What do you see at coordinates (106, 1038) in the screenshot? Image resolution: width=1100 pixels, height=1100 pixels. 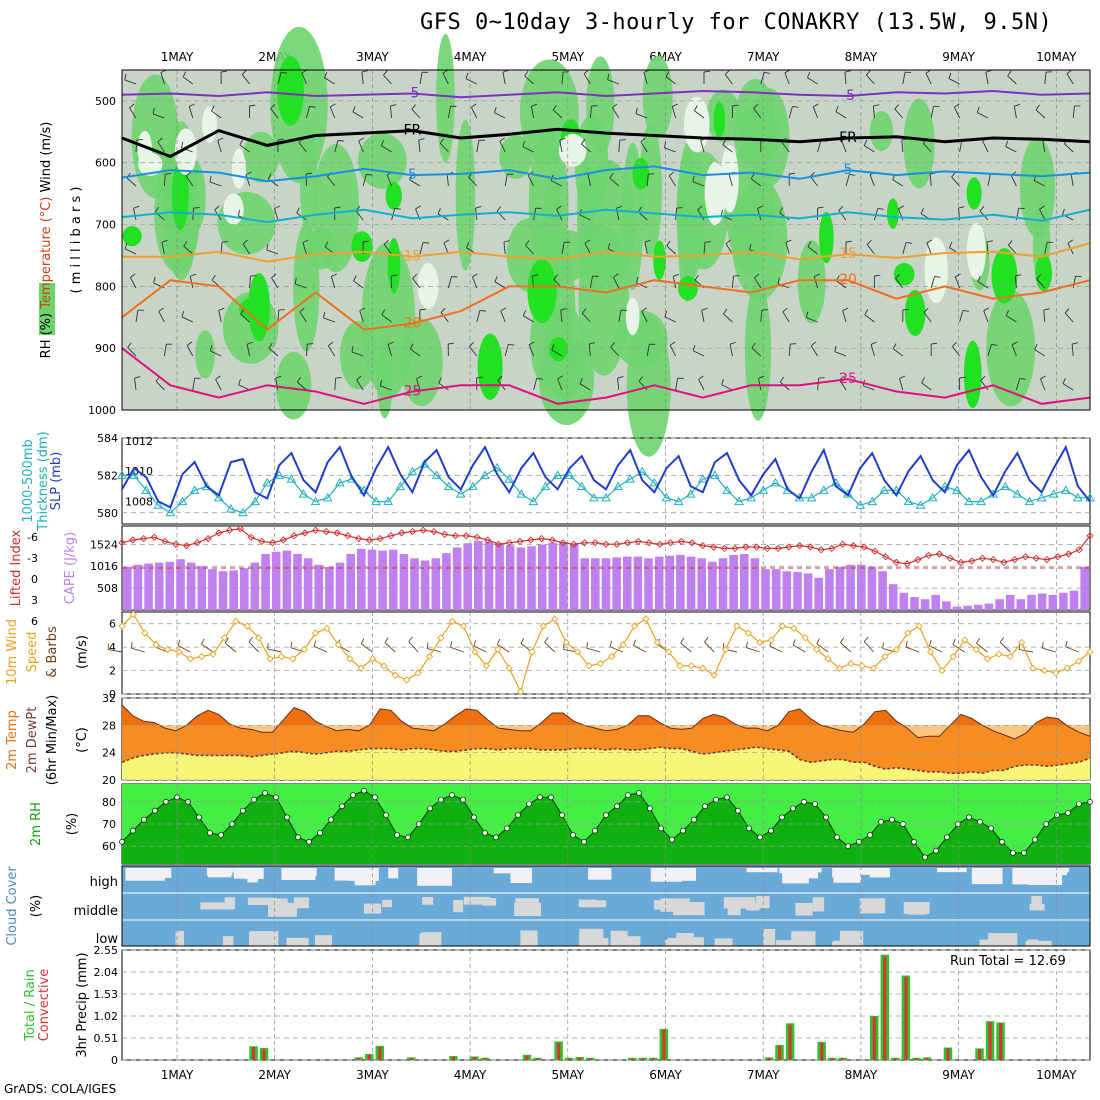 I see `precip-tick-label: 0.51` at bounding box center [106, 1038].